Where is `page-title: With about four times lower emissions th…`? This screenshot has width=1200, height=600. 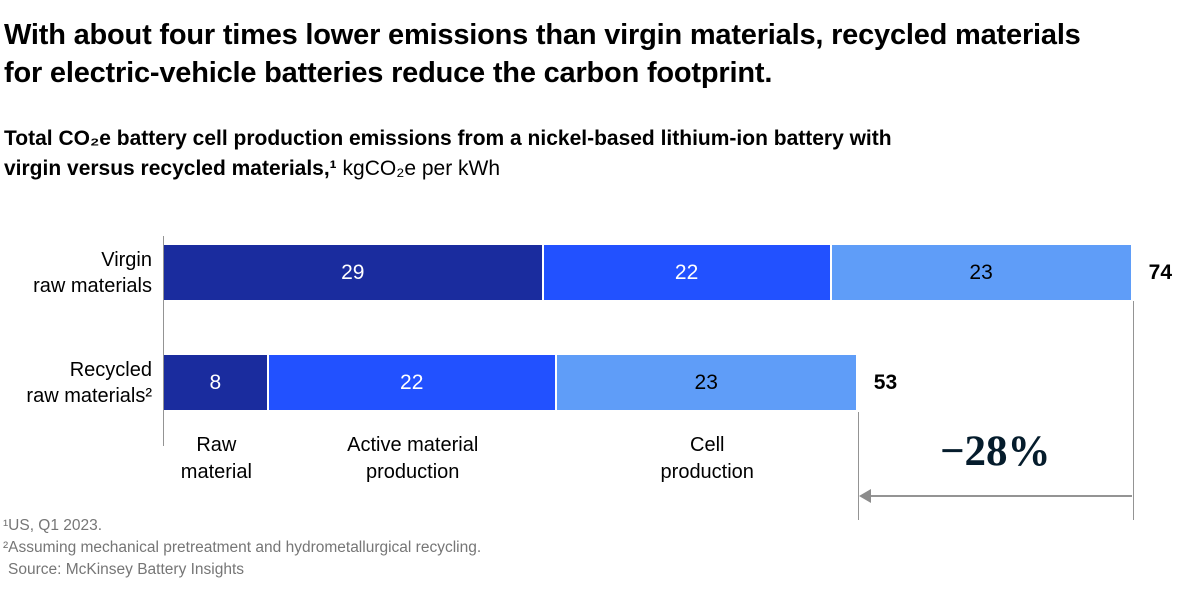 page-title: With about four times lower emissions th… is located at coordinates (542, 54).